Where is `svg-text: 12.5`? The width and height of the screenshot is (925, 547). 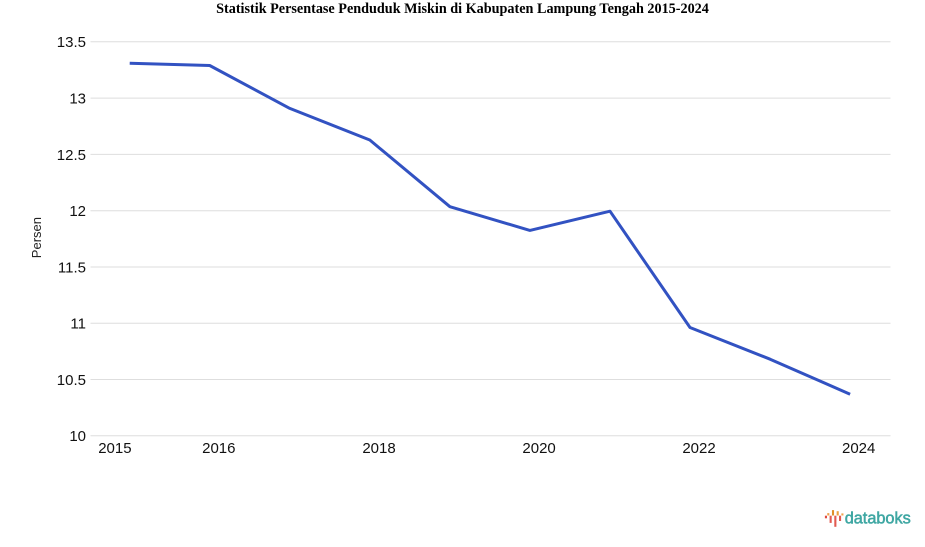 svg-text: 12.5 is located at coordinates (71, 155).